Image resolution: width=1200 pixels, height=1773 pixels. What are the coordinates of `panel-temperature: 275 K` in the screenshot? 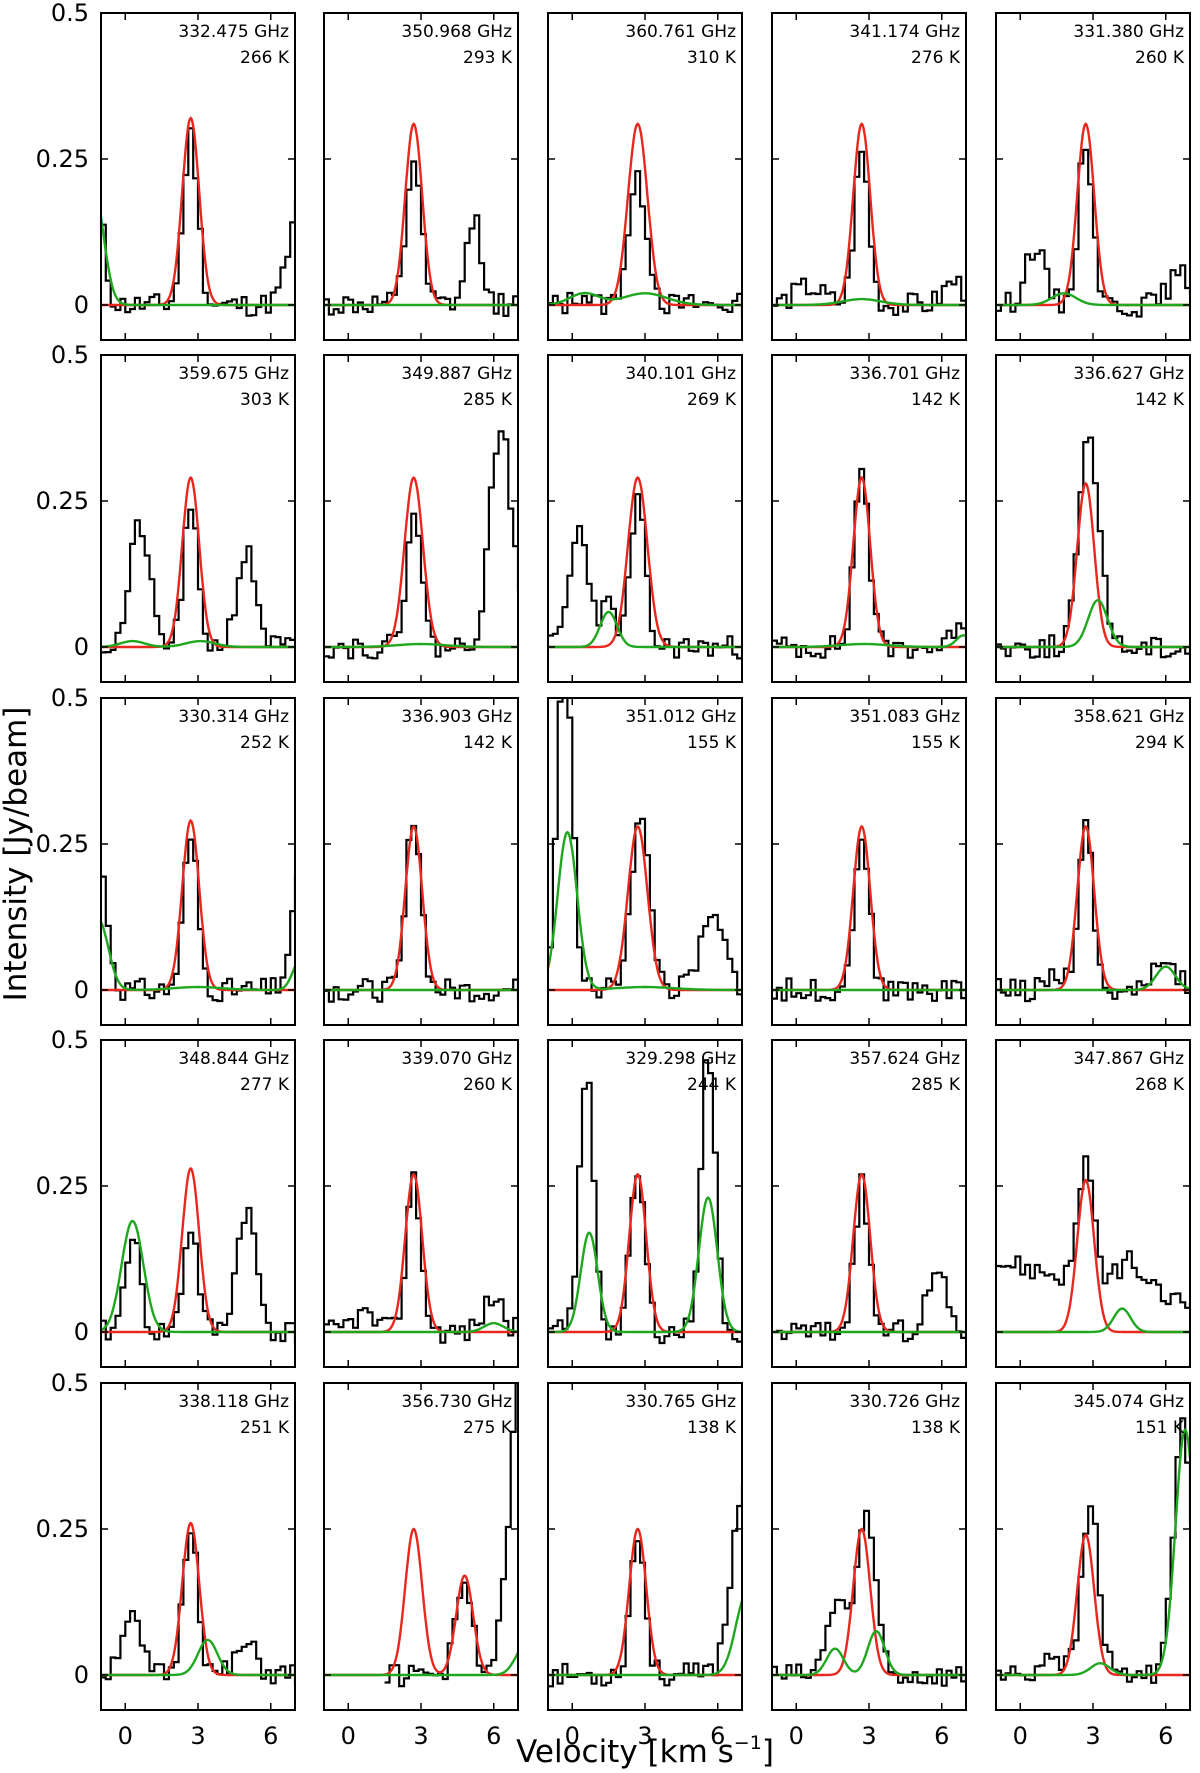 It's located at (488, 1428).